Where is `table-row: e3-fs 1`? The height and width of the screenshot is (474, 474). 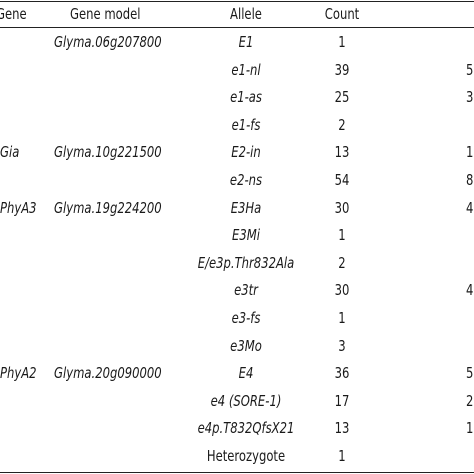
table-row: e3-fs 1 is located at coordinates (237, 319).